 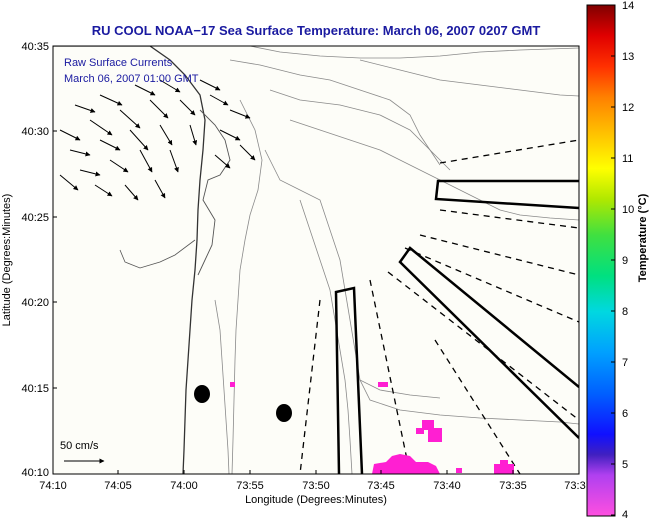 What do you see at coordinates (625, 465) in the screenshot?
I see `colorbar-tick-label: 5` at bounding box center [625, 465].